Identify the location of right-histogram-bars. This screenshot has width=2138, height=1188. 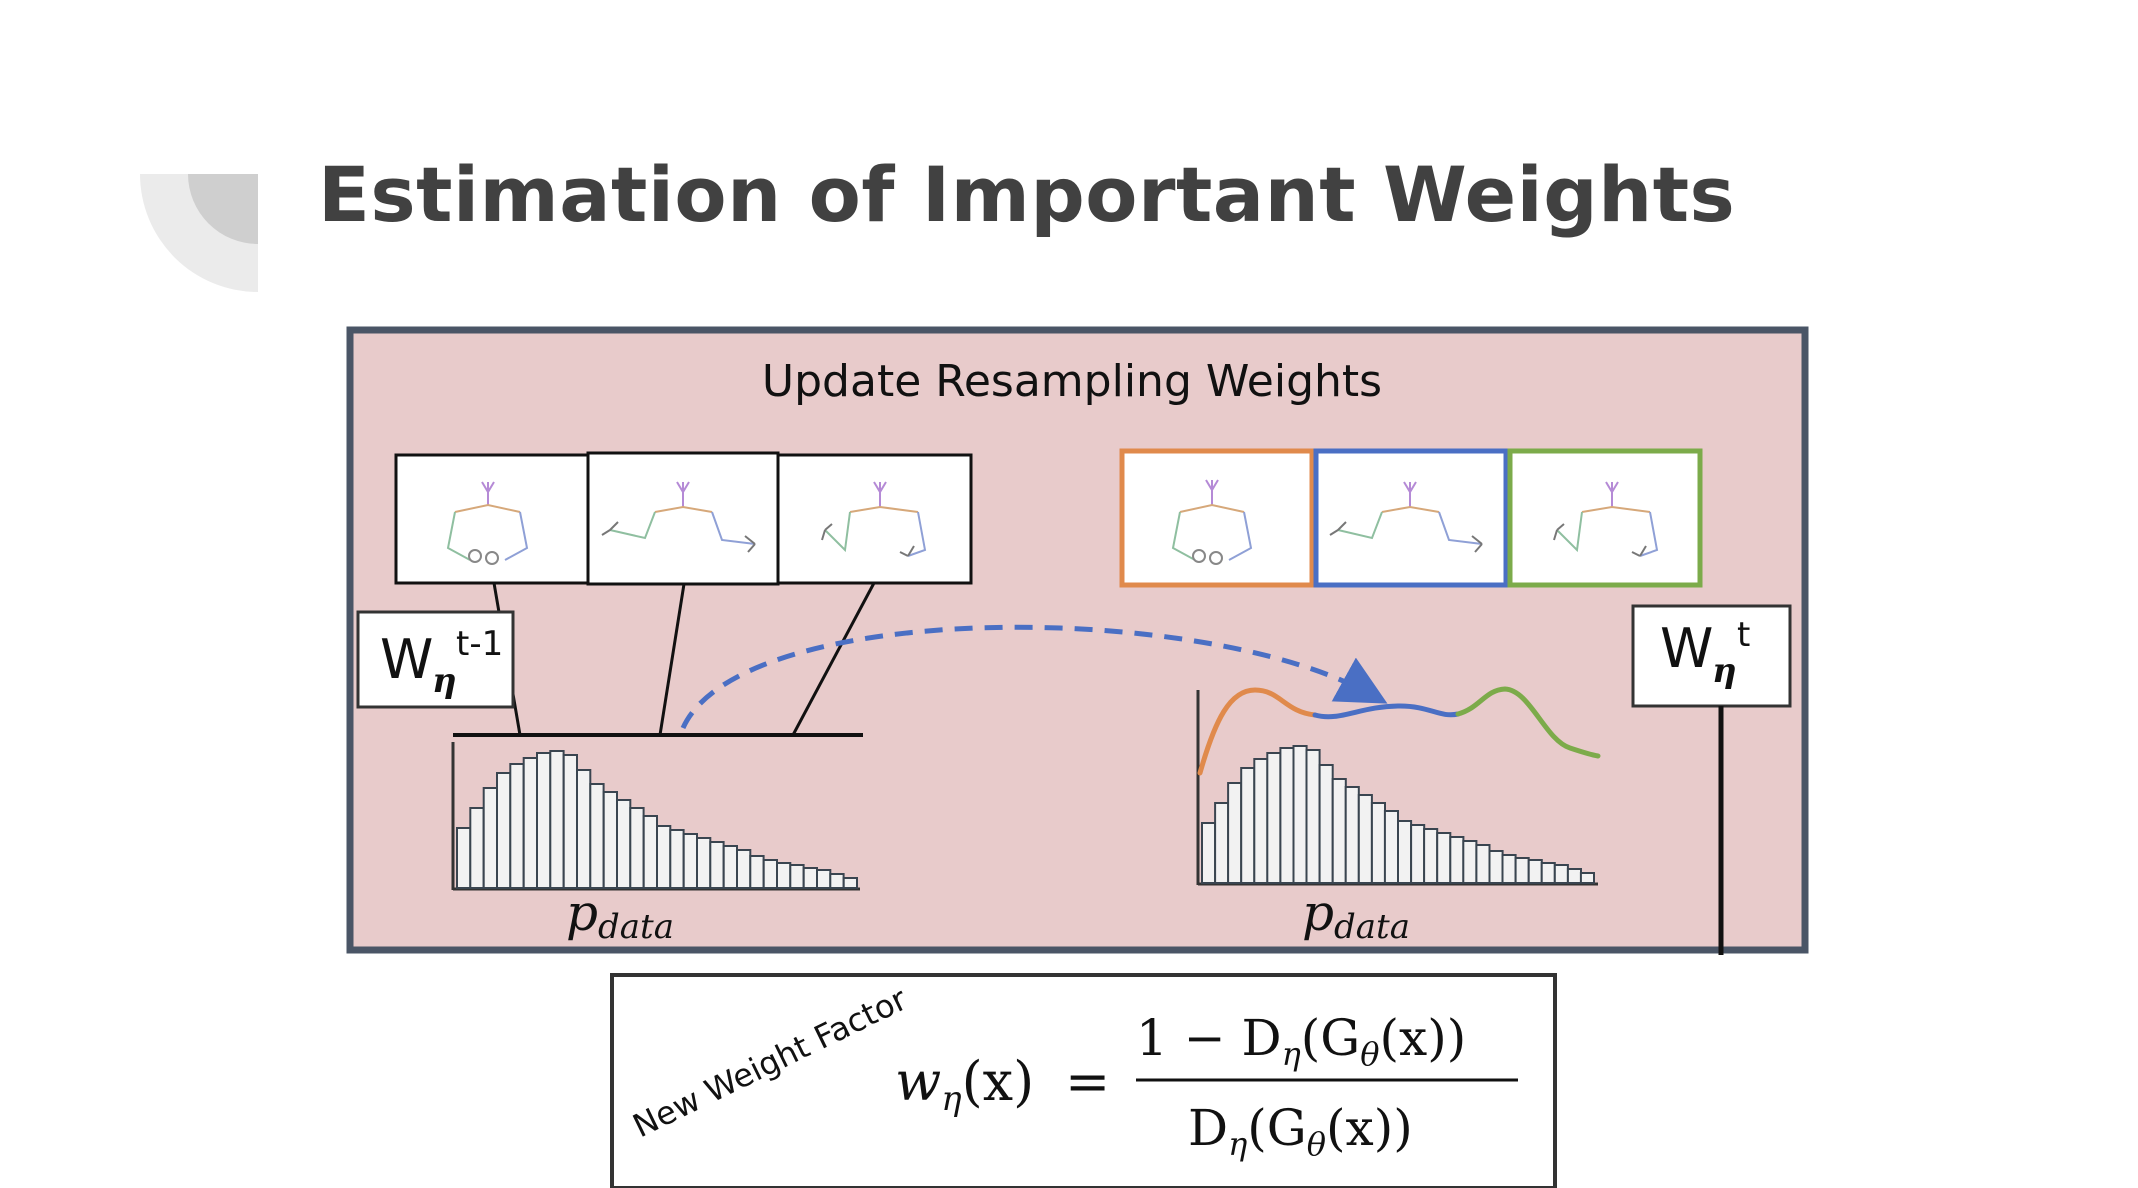
(1398, 814).